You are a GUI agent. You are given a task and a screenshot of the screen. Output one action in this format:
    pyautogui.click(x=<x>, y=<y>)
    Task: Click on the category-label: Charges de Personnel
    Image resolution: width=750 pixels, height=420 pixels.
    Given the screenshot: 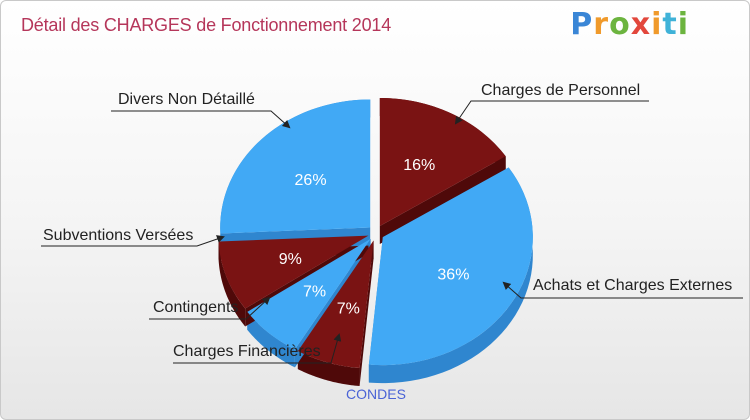 What is the action you would take?
    pyautogui.click(x=560, y=90)
    